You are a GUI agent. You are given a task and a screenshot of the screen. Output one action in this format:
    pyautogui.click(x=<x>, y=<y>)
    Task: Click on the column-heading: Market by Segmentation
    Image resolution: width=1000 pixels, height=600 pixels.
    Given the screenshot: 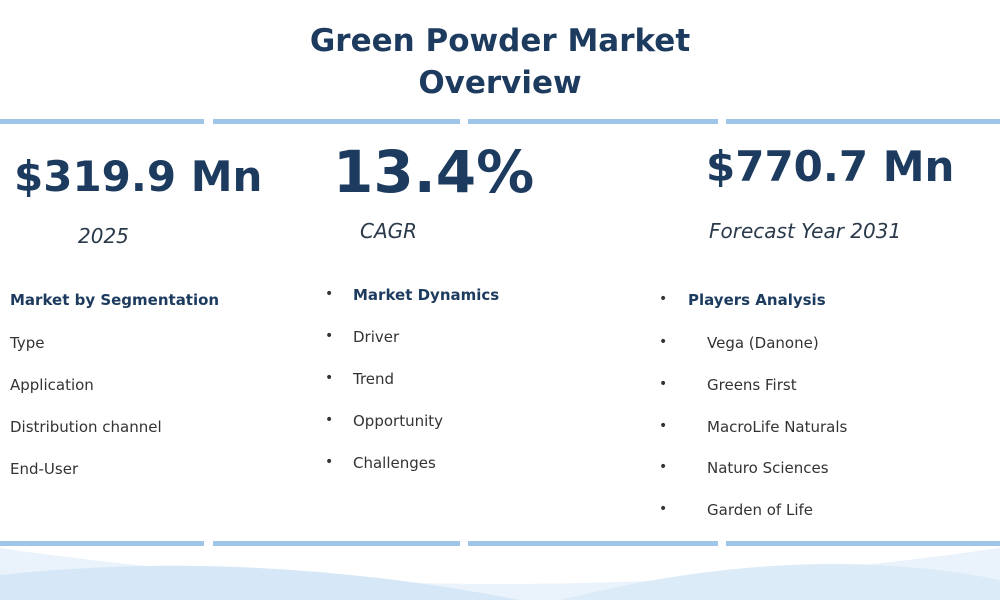 What is the action you would take?
    pyautogui.click(x=115, y=300)
    